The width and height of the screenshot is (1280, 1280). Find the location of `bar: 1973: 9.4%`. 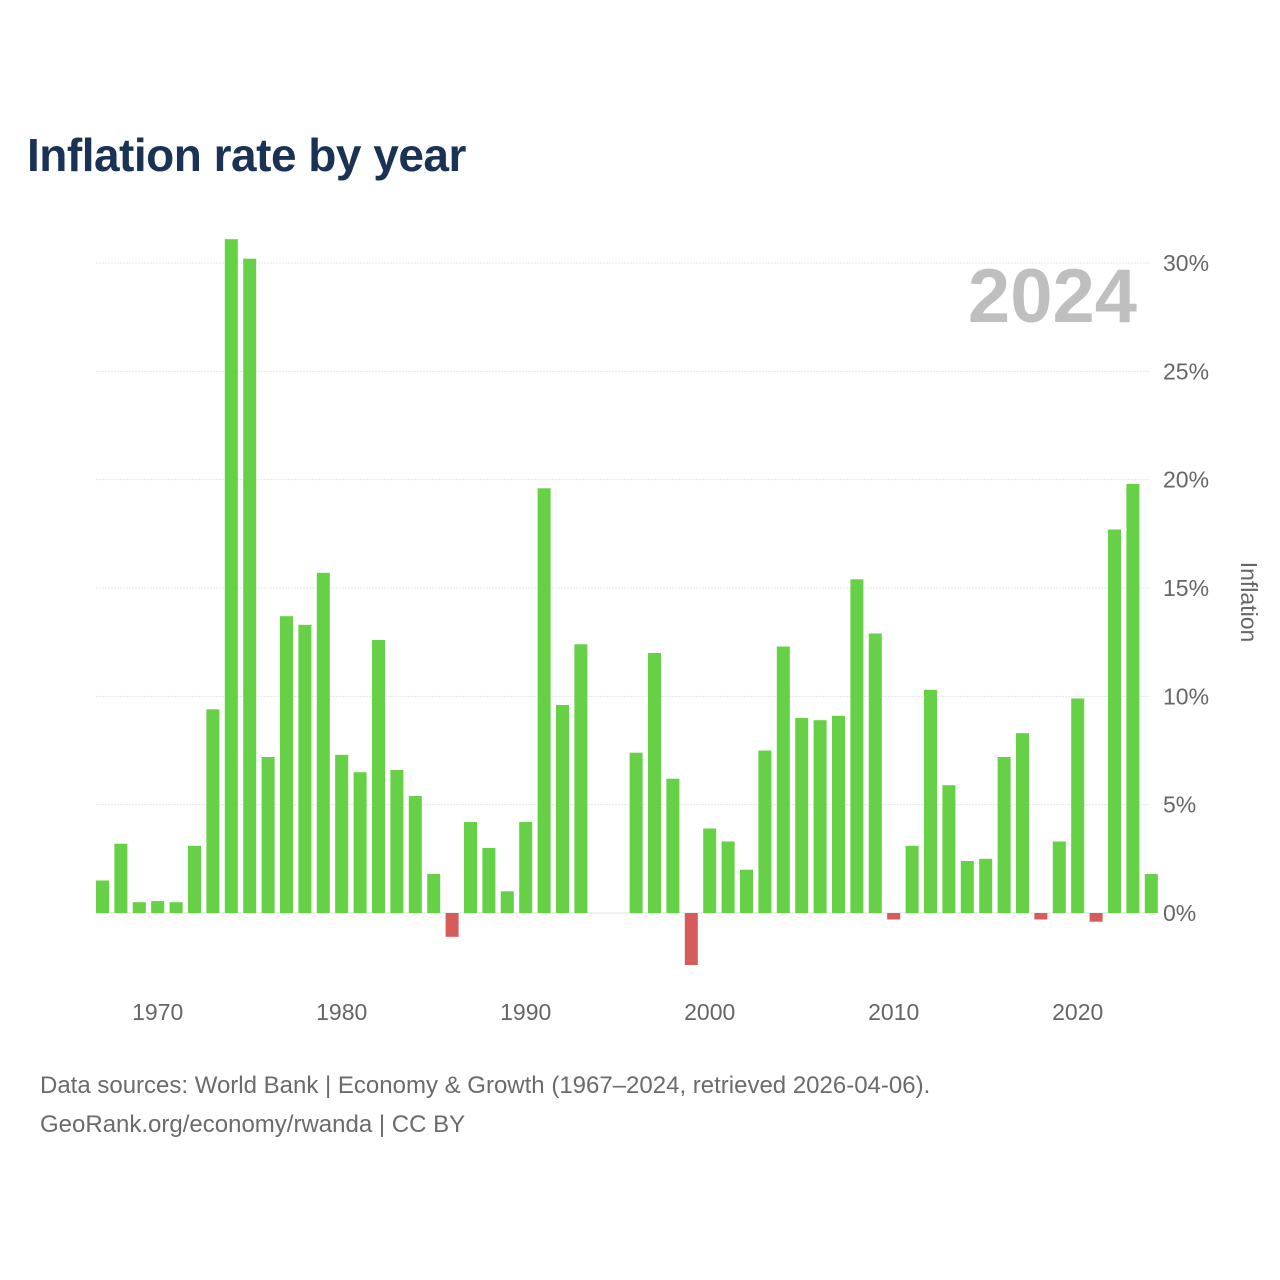

bar: 1973: 9.4% is located at coordinates (213, 811).